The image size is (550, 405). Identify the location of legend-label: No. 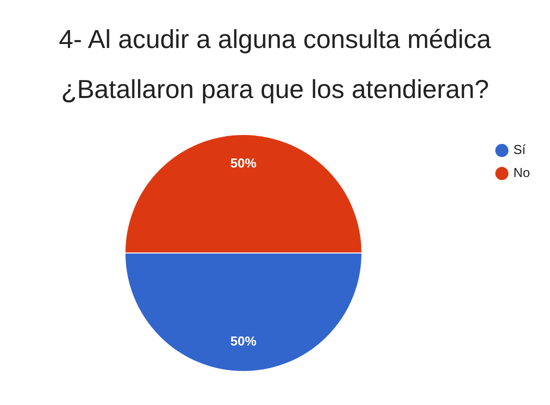
(521, 172).